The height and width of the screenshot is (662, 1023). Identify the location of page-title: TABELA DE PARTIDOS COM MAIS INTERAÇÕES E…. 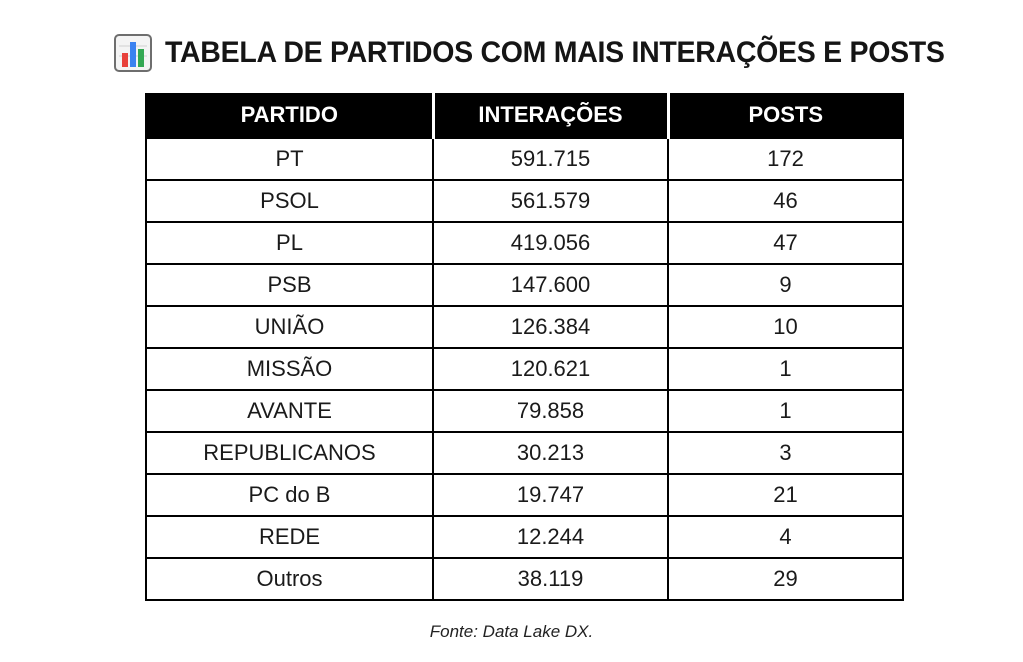
(555, 52).